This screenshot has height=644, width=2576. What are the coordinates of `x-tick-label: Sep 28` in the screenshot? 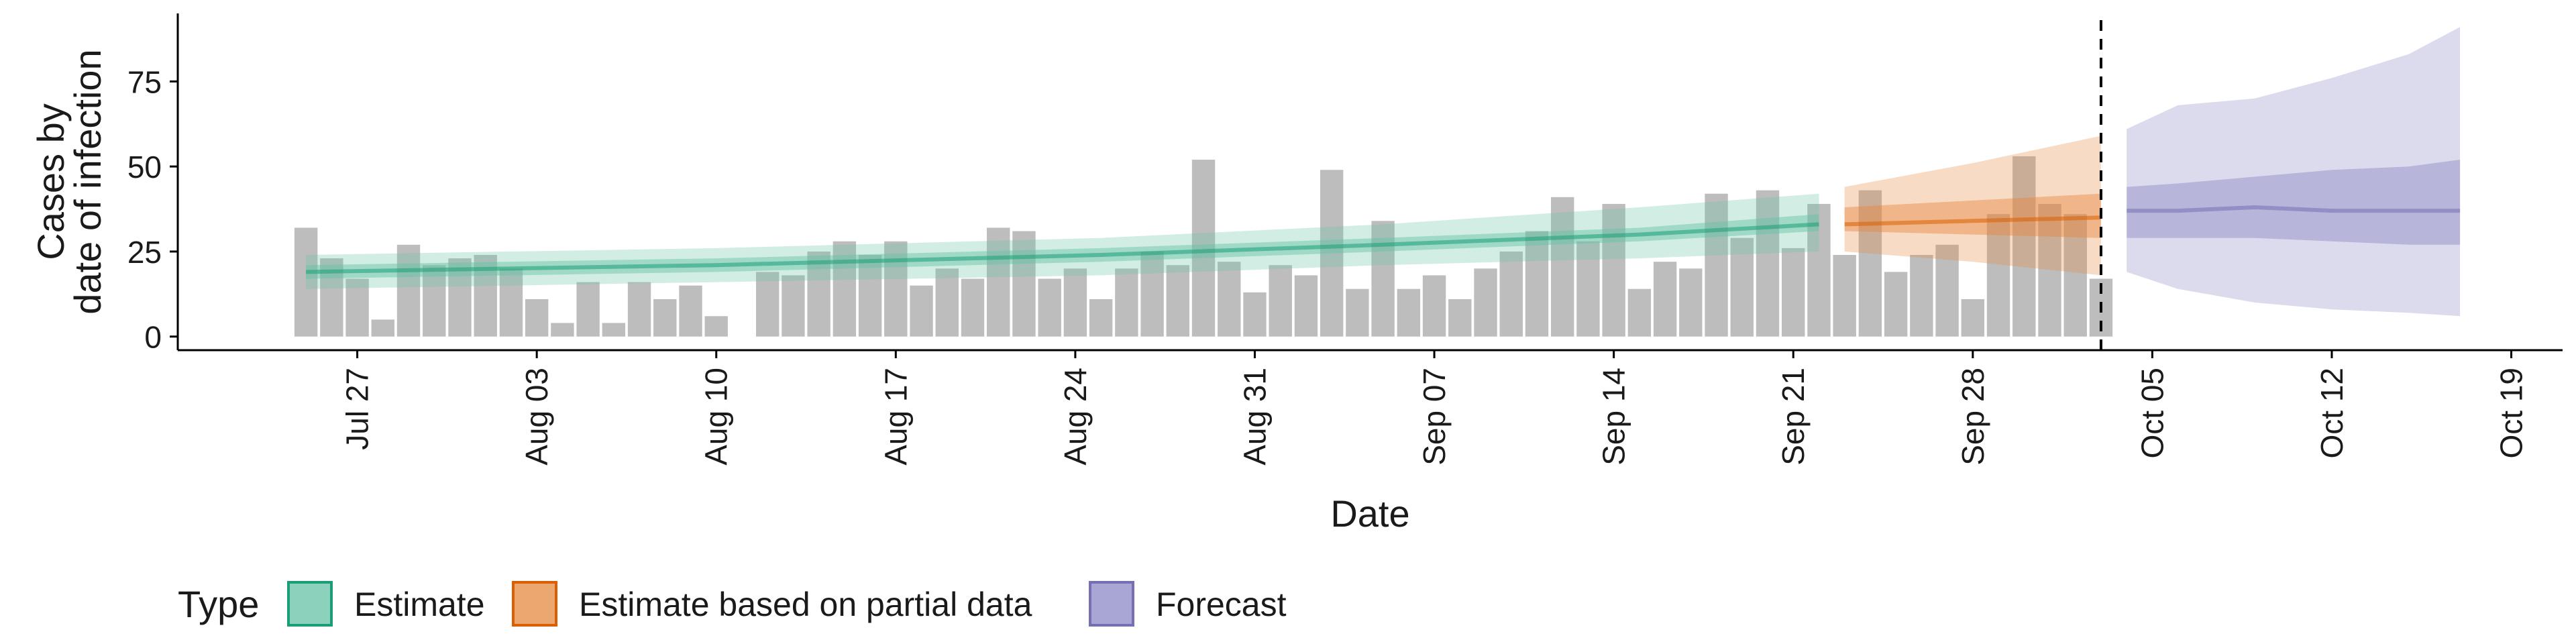 It's located at (1972, 417).